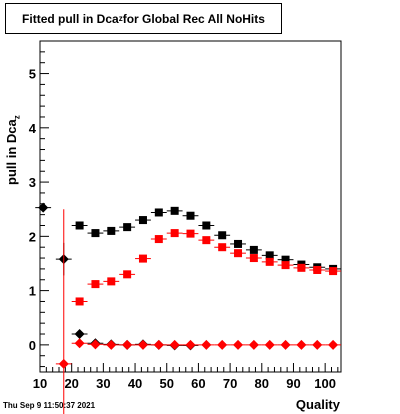 The width and height of the screenshot is (400, 414). Describe the element at coordinates (70, 18) in the screenshot. I see `chart-title-prefix: Fitted pull in Dca` at that location.